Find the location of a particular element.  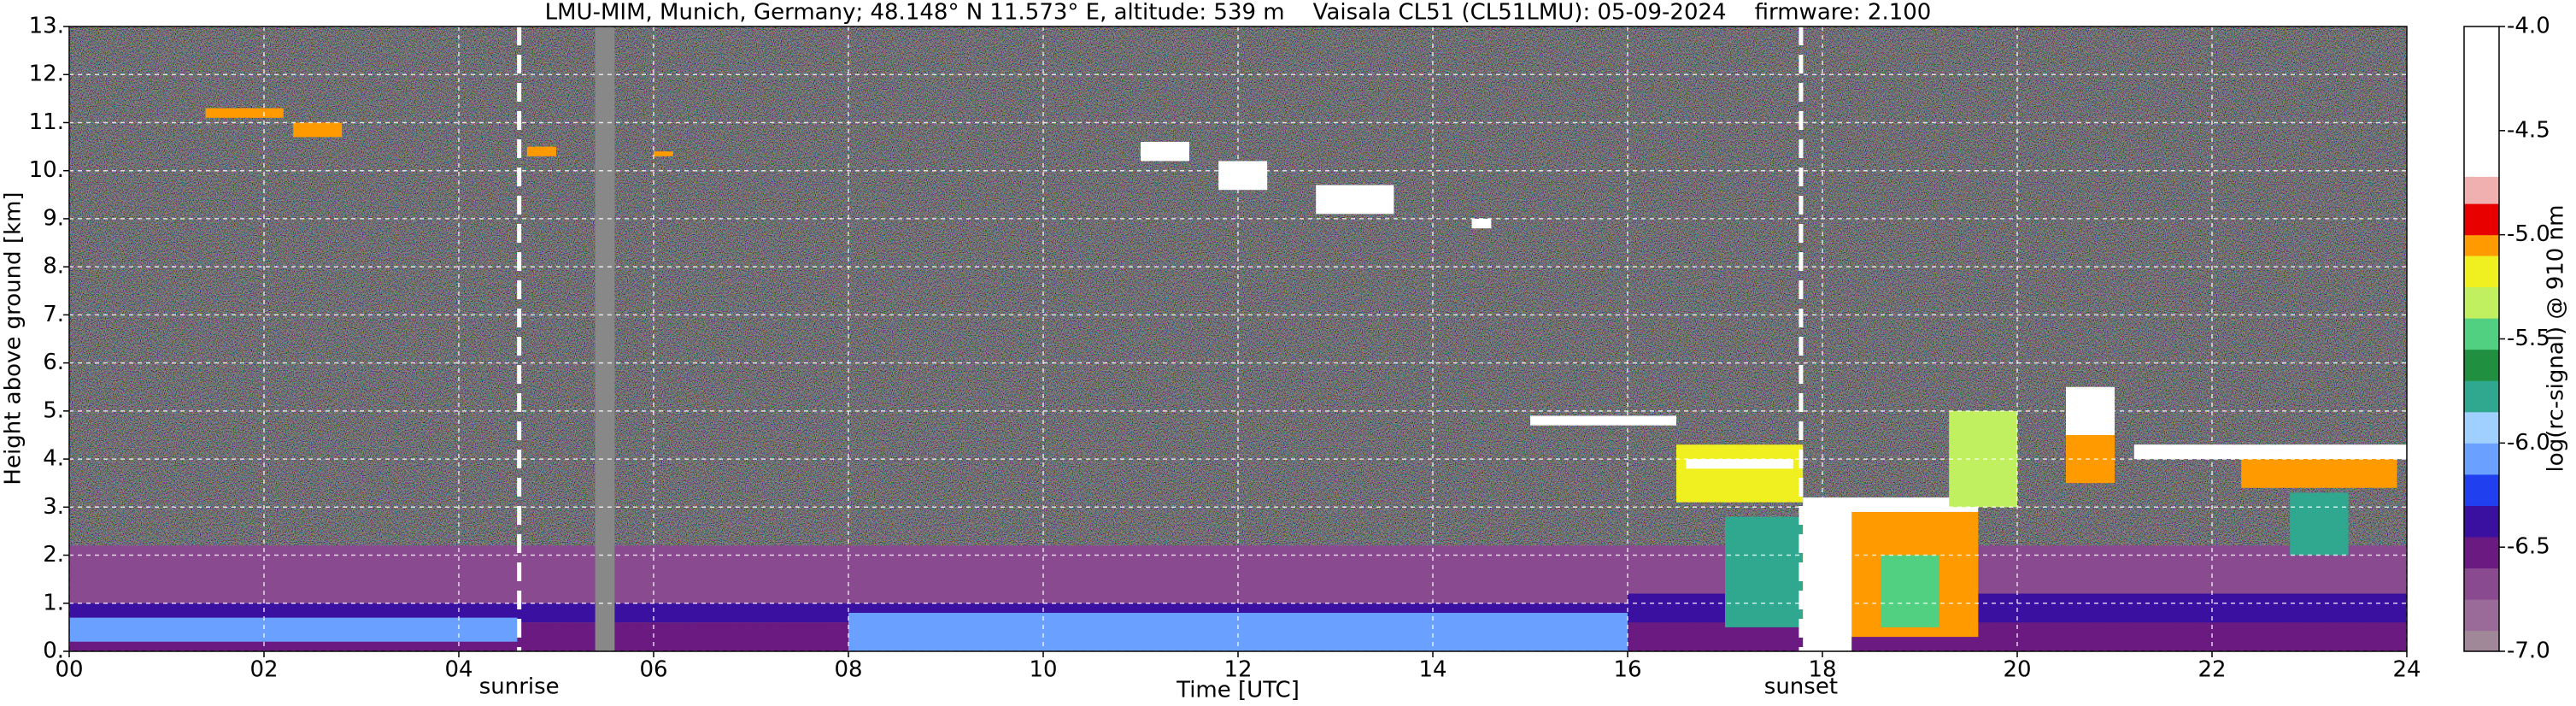

x-tick-label: 18 is located at coordinates (1822, 670).